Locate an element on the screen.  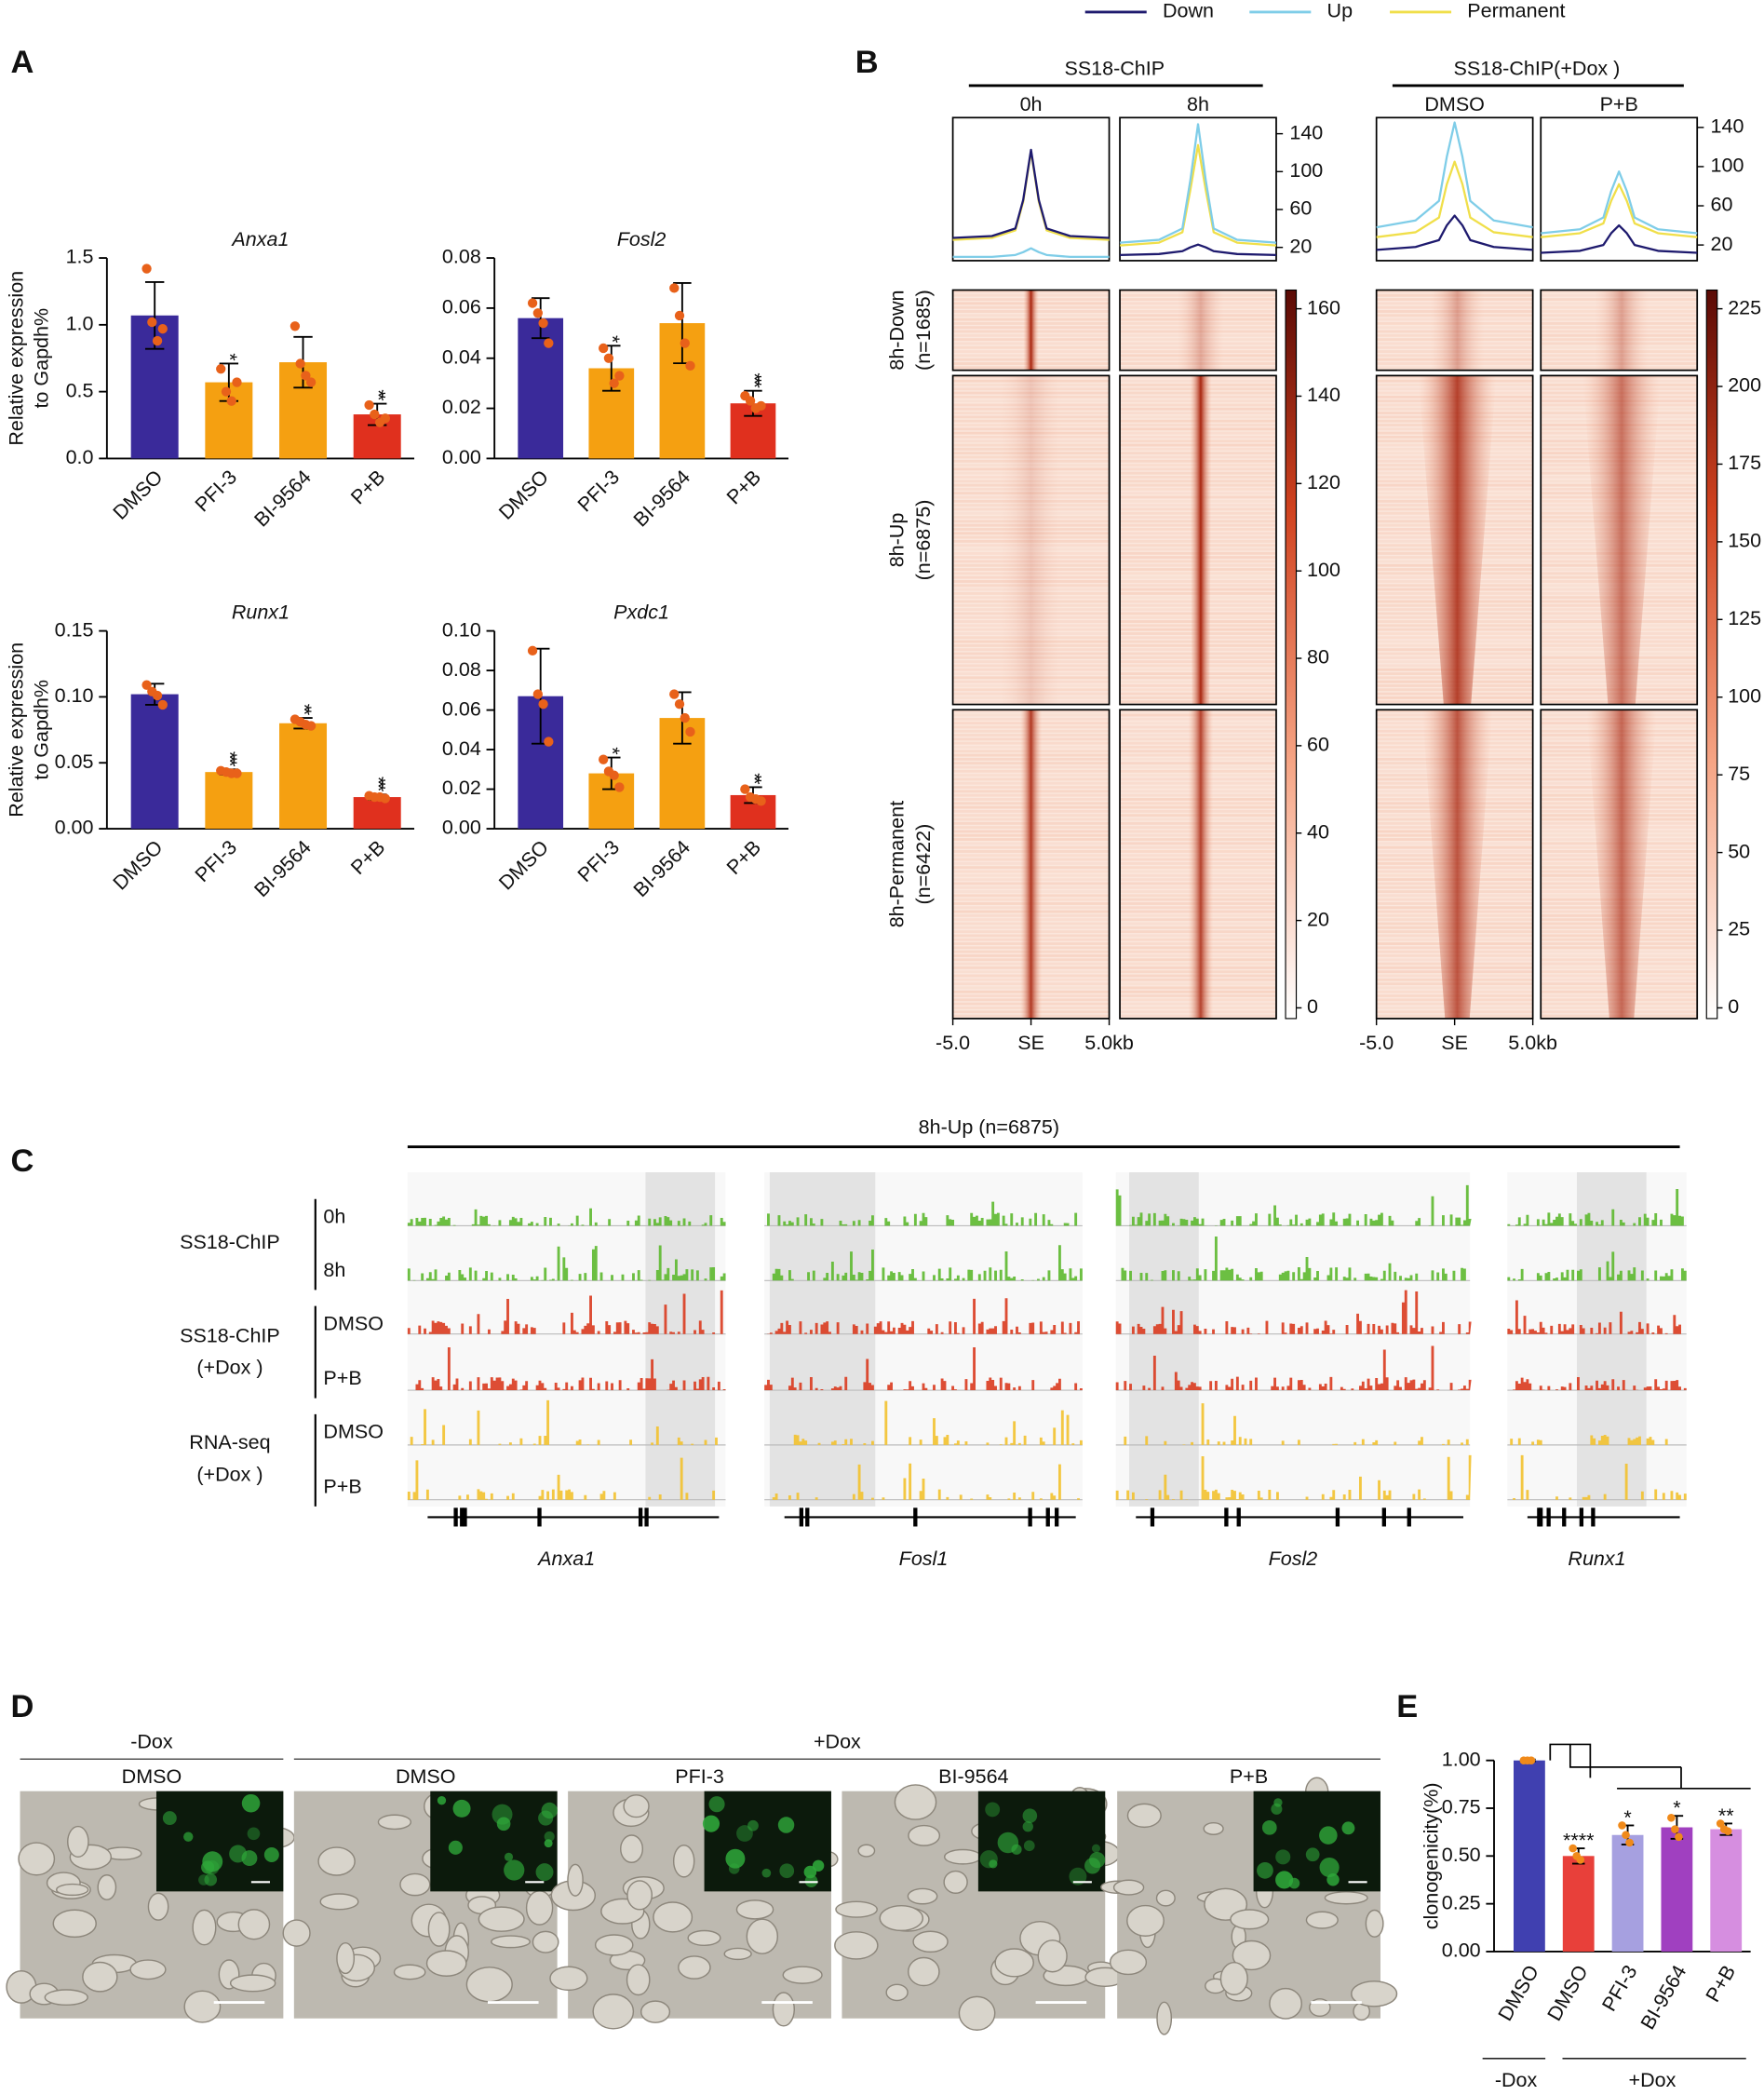
colorbar-tick-label: 100 is located at coordinates (1324, 570).